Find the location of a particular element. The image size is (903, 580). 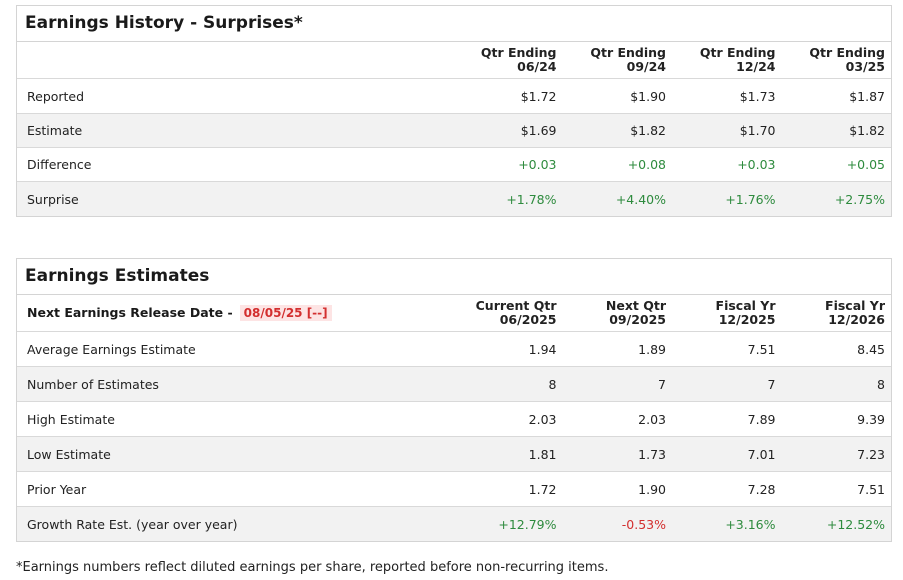

row-label: High Estimate is located at coordinates (71, 419).